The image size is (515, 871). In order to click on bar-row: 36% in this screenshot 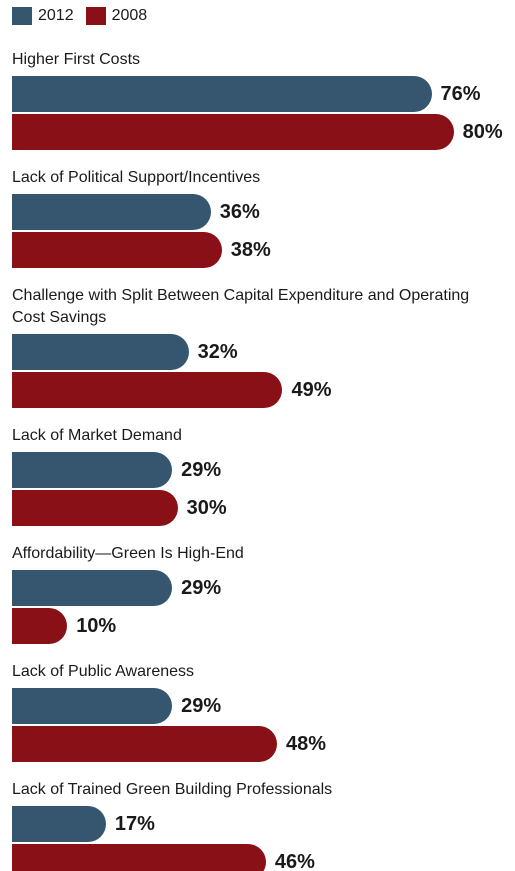, I will do `click(263, 212)`.